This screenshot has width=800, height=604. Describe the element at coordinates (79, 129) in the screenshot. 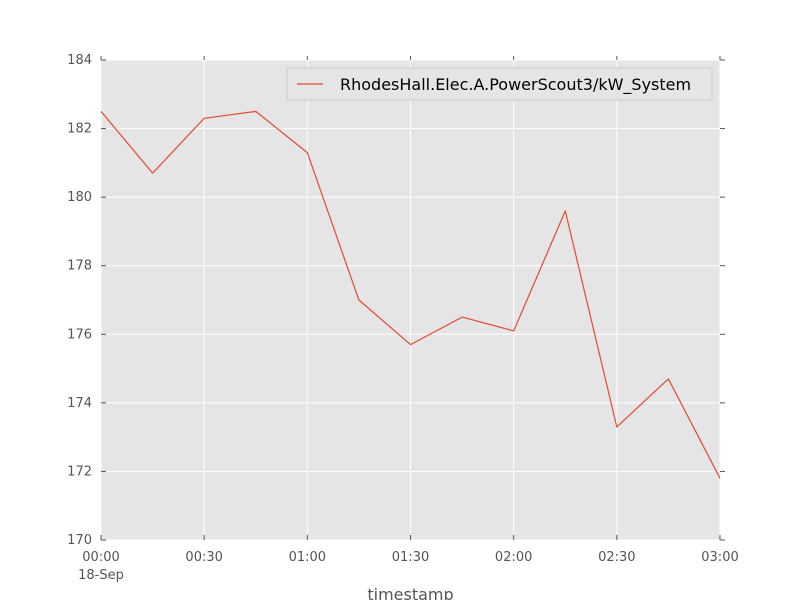

I see `y-tick-label: 182` at that location.